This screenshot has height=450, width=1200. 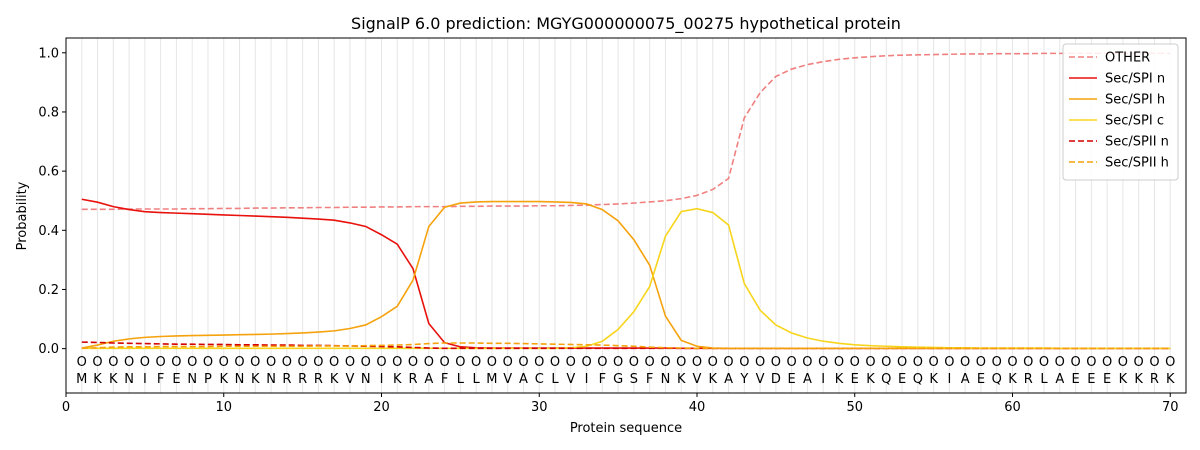 I want to click on residue-letter: C, so click(x=539, y=379).